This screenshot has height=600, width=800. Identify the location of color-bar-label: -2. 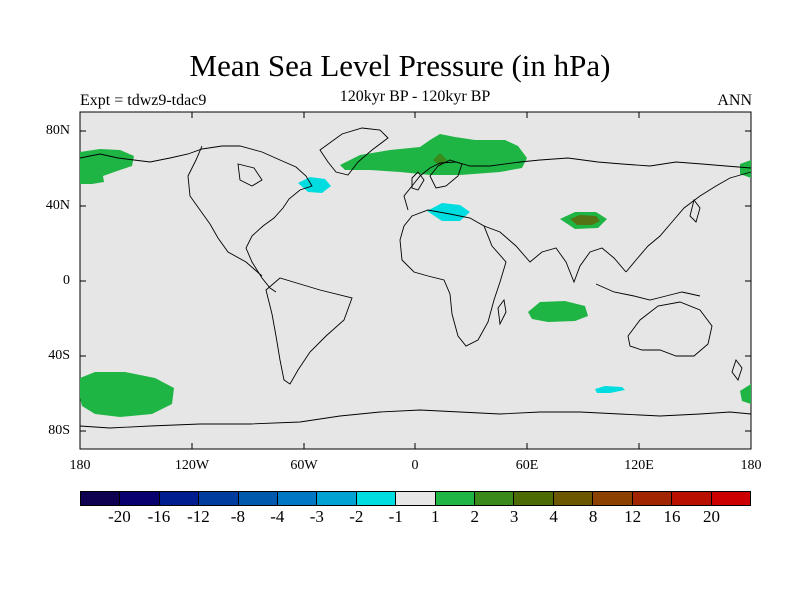
(356, 516).